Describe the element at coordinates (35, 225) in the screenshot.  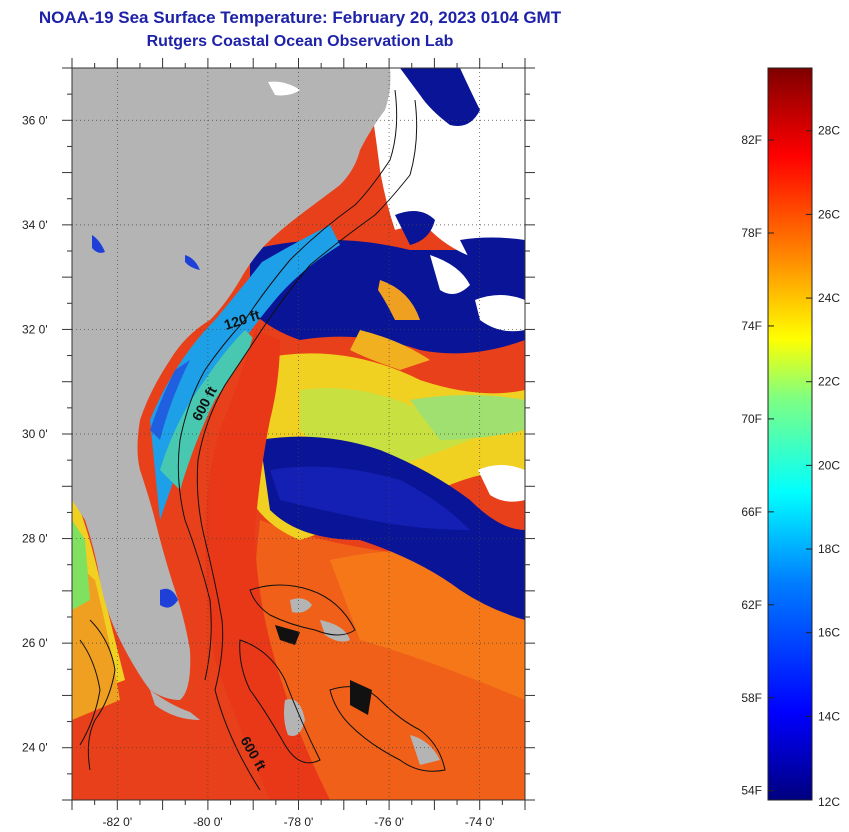
I see `lat-label: 34 0'` at that location.